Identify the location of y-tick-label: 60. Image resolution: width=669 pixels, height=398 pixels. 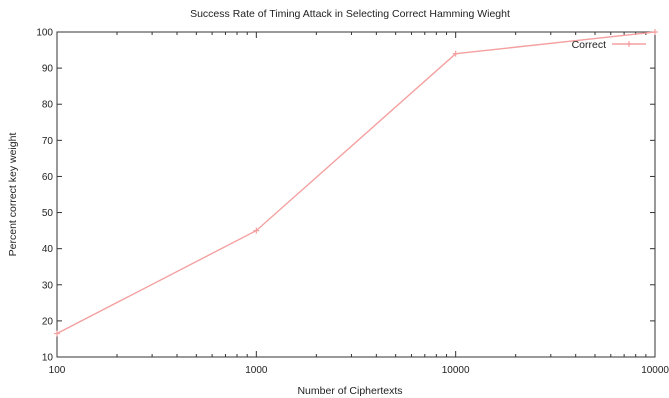
(48, 177).